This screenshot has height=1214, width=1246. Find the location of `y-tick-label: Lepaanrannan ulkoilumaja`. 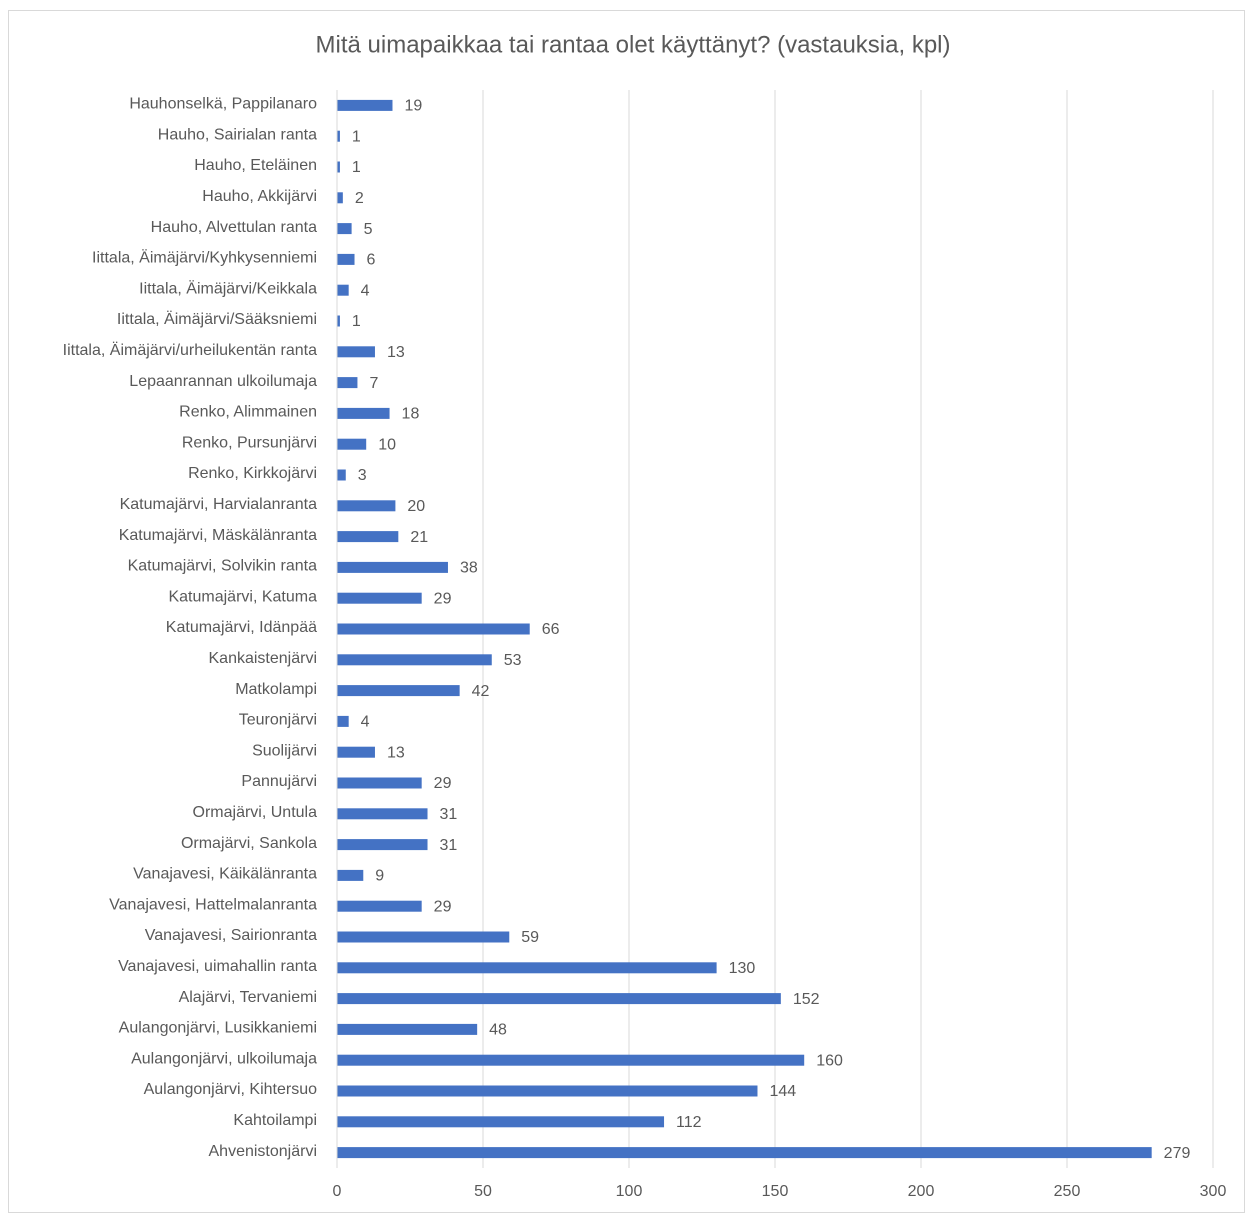

y-tick-label: Lepaanrannan ulkoilumaja is located at coordinates (223, 381).